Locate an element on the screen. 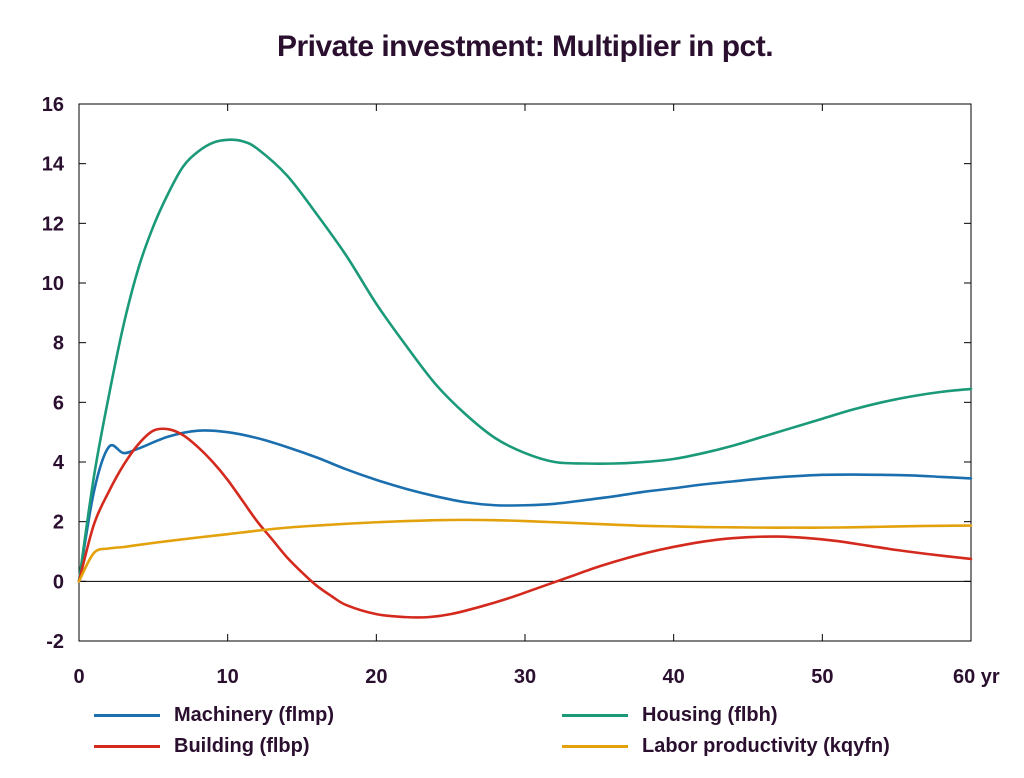 The width and height of the screenshot is (1024, 778). x-tick-label: 50 is located at coordinates (822, 677).